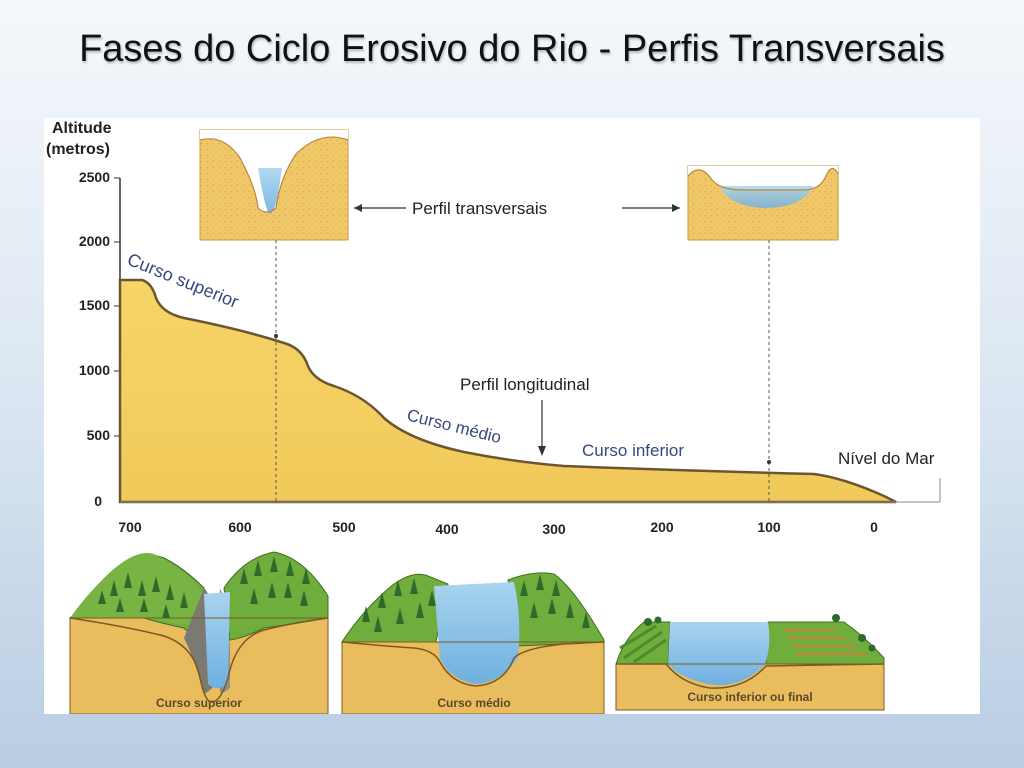  Describe the element at coordinates (479, 208) in the screenshot. I see `label-perfil-transversais: Perfil transversais` at that location.